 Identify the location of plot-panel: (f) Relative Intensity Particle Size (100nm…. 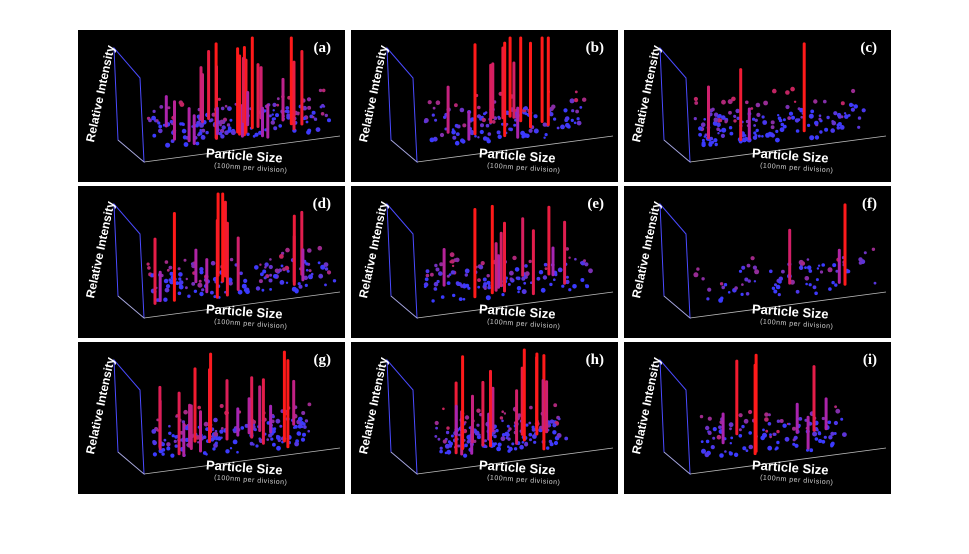
(757, 262).